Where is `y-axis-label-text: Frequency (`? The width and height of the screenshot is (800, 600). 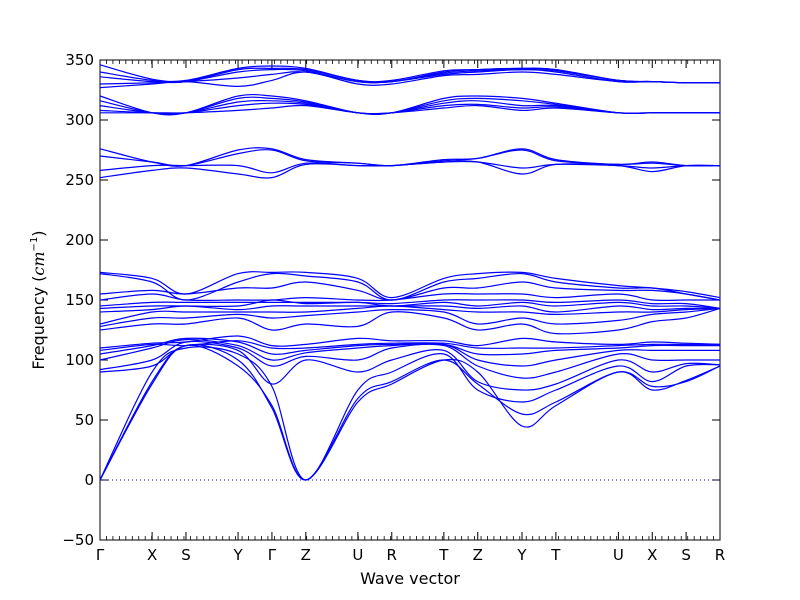
y-axis-label-text: Frequency ( is located at coordinates (38, 323).